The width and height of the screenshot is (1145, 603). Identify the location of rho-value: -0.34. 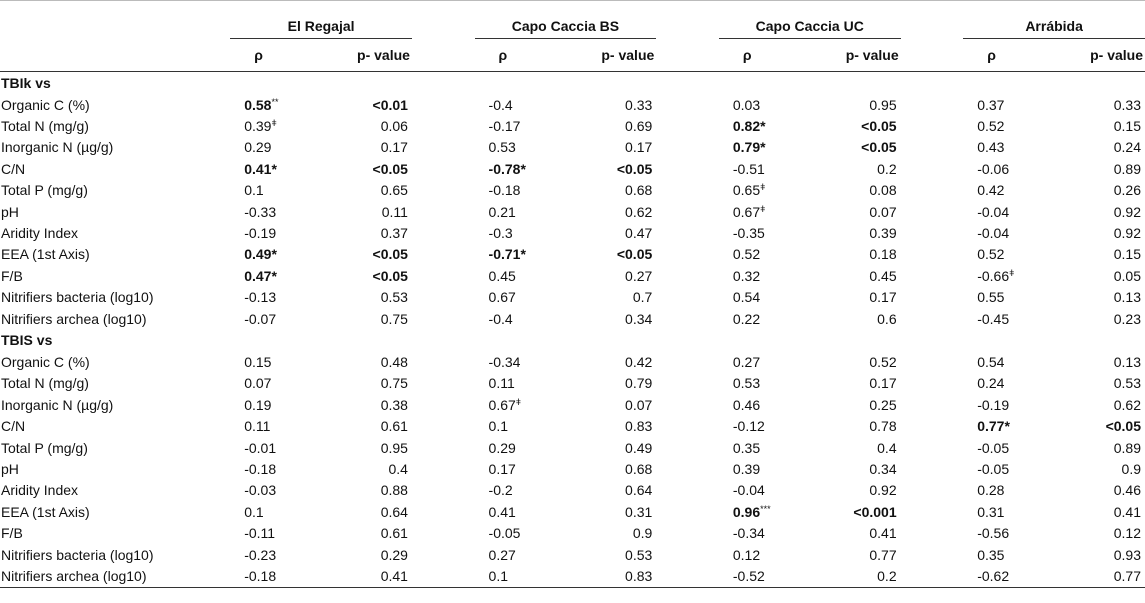
(505, 361).